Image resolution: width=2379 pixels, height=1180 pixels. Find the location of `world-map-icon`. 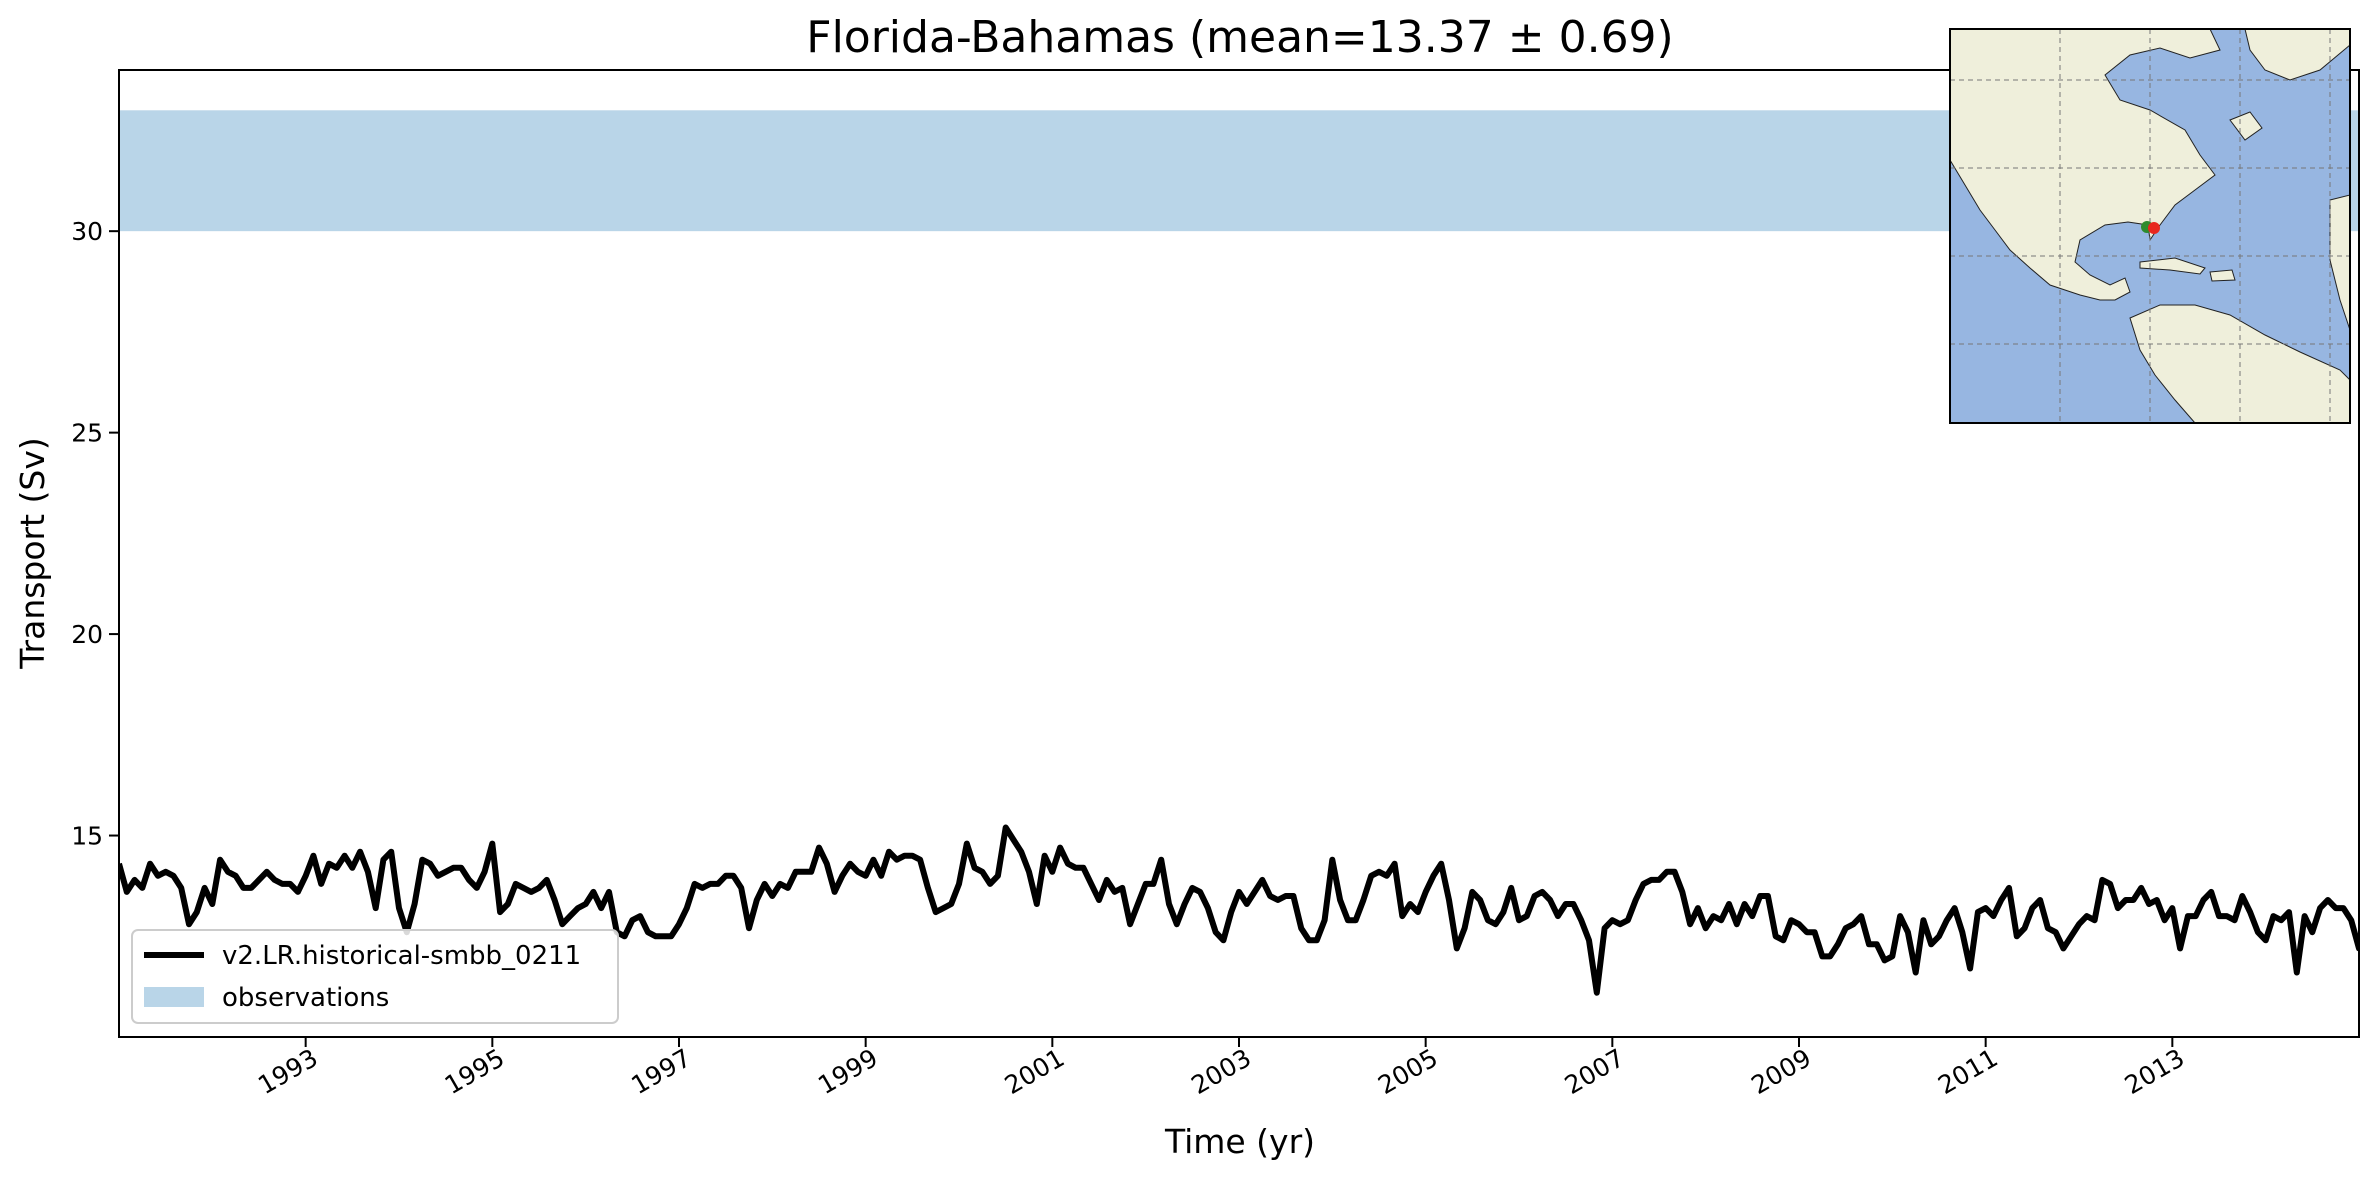

world-map-icon is located at coordinates (2150, 226).